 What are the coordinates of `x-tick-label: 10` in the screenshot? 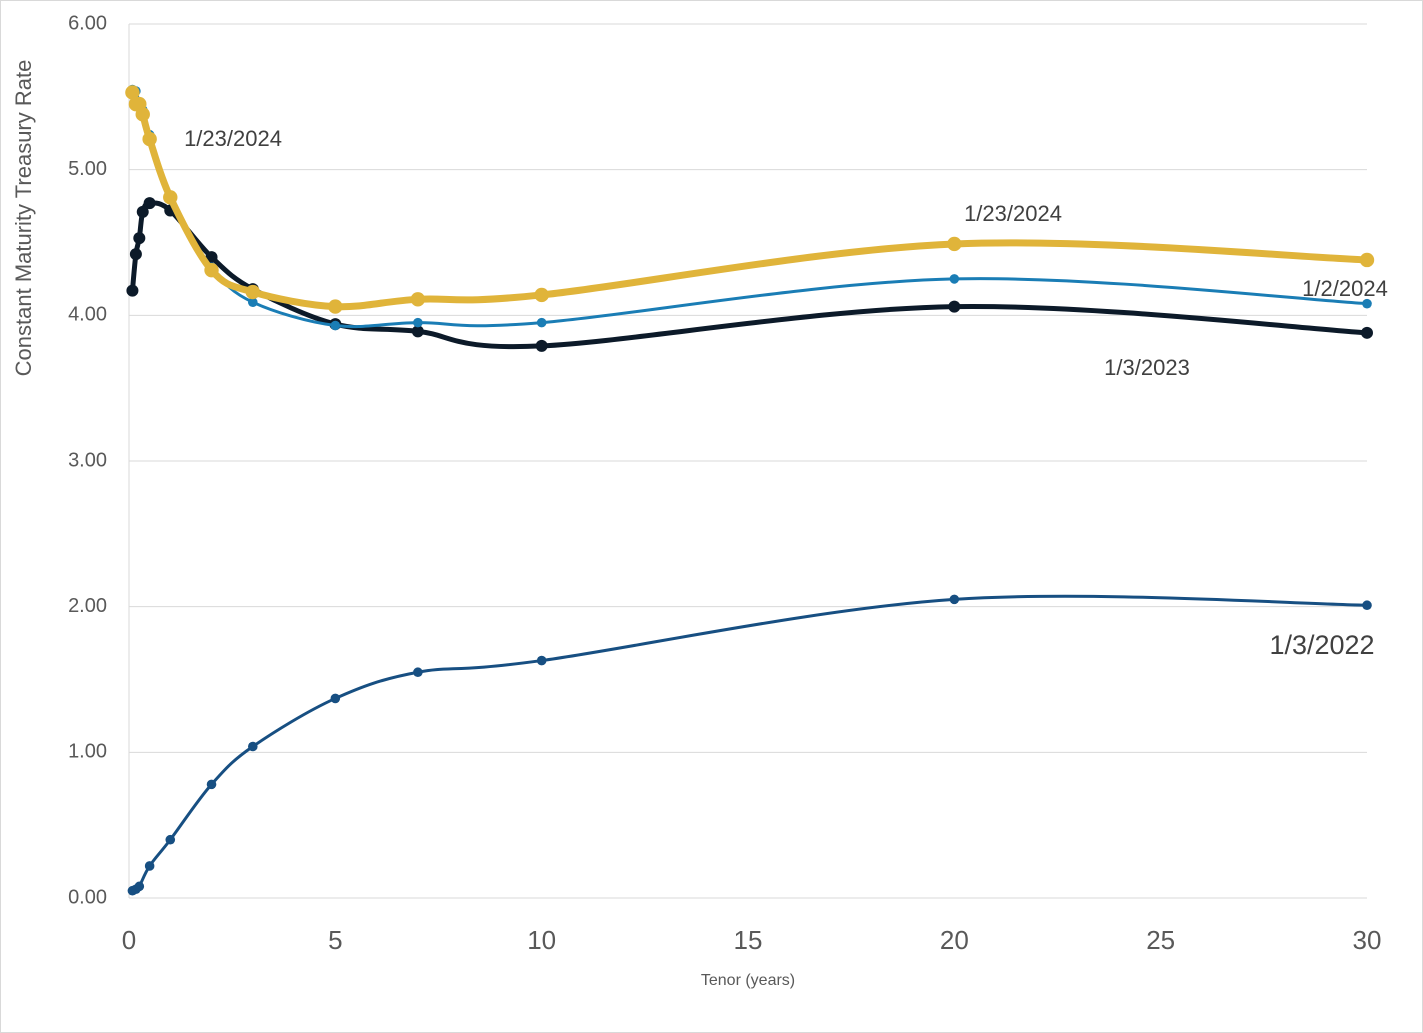 It's located at (541, 940).